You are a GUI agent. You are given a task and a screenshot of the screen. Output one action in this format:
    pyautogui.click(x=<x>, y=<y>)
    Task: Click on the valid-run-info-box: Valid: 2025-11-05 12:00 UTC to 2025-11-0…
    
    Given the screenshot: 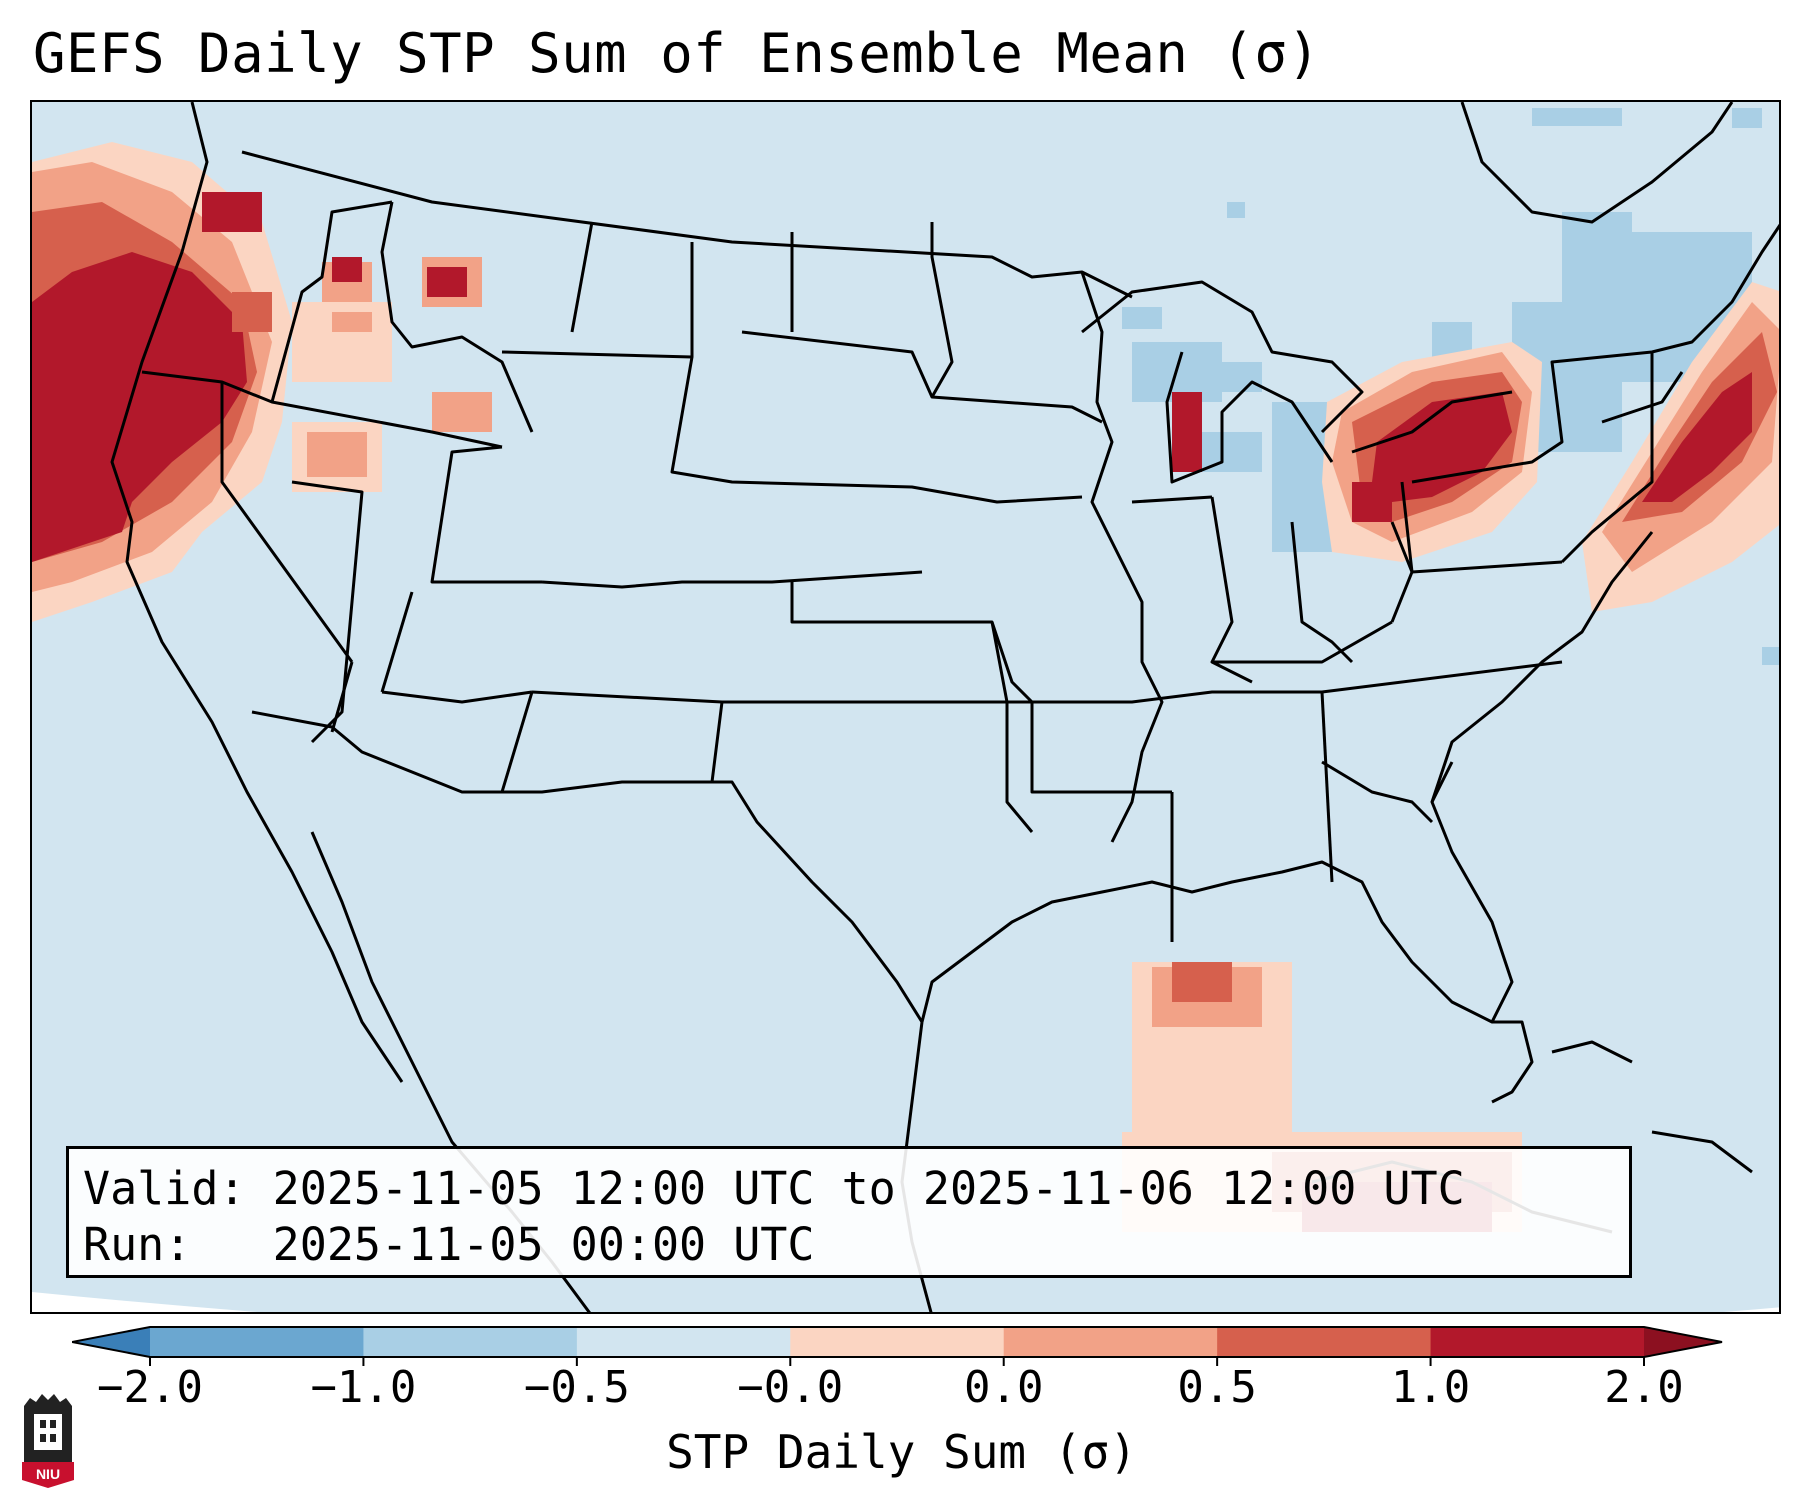 What is the action you would take?
    pyautogui.click(x=849, y=1212)
    